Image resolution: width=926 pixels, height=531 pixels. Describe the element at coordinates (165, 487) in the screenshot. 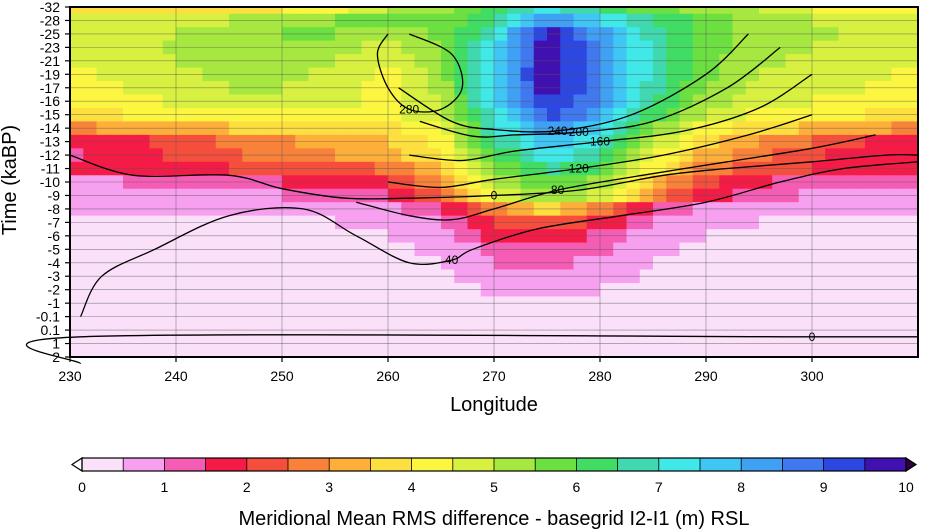

I see `colorbar-tick-label: 1` at that location.